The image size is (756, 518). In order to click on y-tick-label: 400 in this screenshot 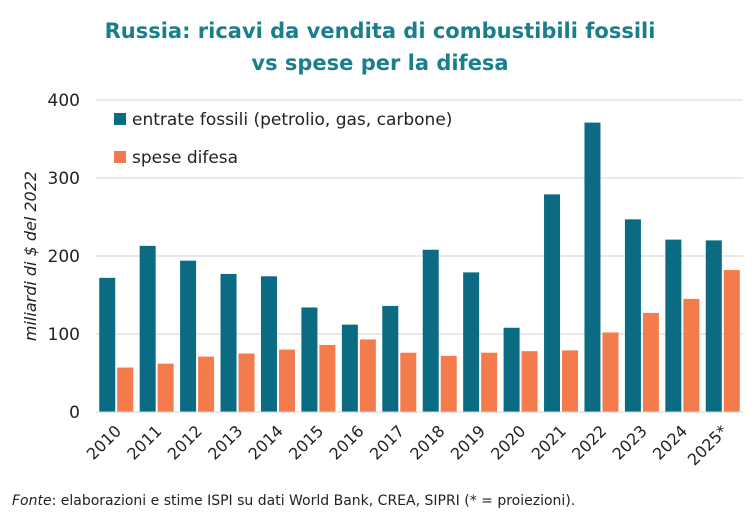, I will do `click(64, 101)`.